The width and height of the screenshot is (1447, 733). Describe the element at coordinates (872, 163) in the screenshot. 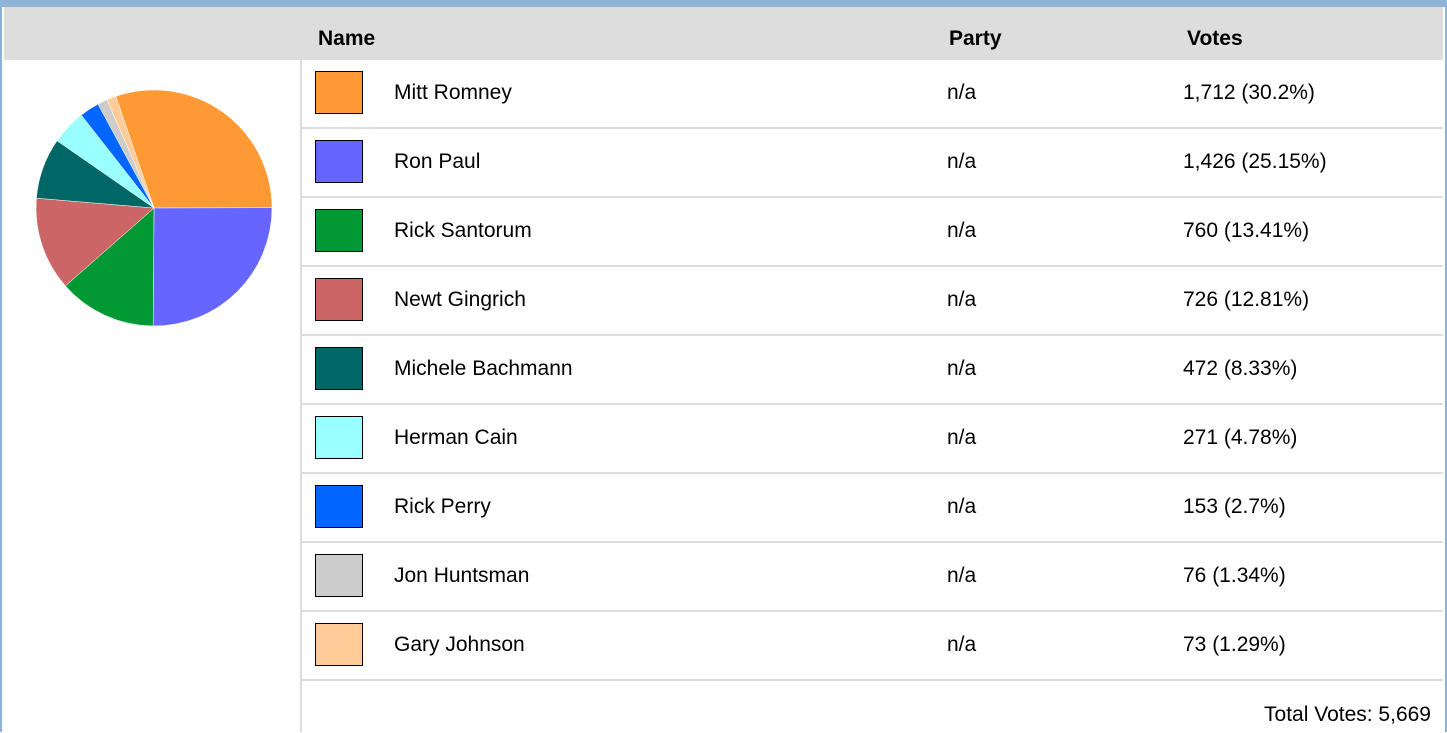

I see `table-row: Ron Paul n/a 1,426 (25.15%)` at that location.